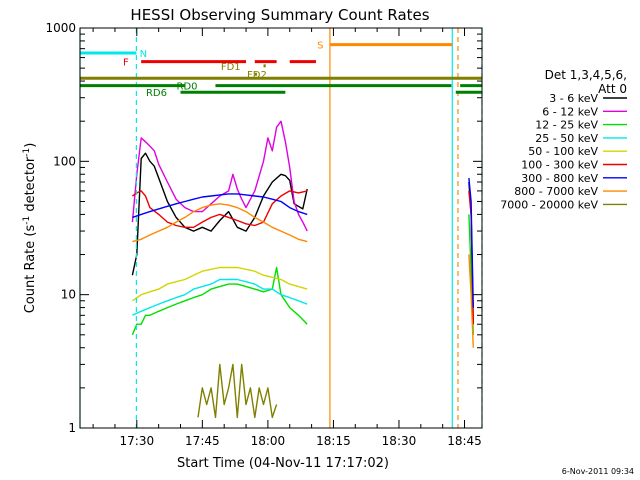 The height and width of the screenshot is (480, 640). Describe the element at coordinates (268, 441) in the screenshot. I see `x-tick-label-2: 18:00` at that location.